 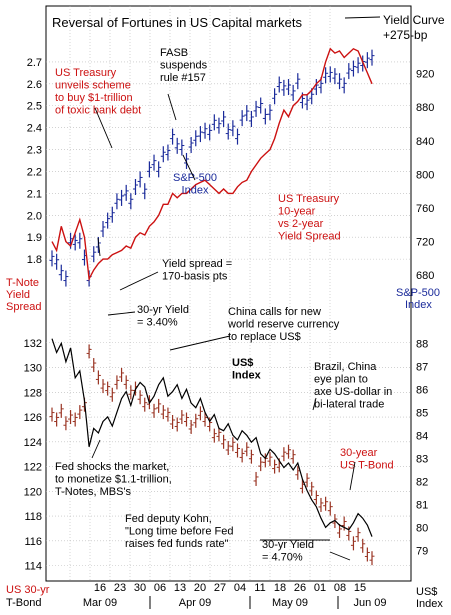 I want to click on left-top-label-line: Yield, so click(x=18, y=295).